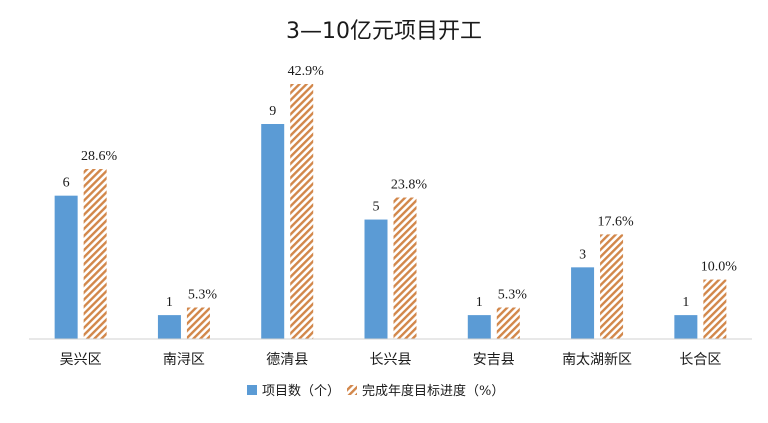 The height and width of the screenshot is (423, 768). I want to click on data-label-project-count: 5, so click(376, 207).